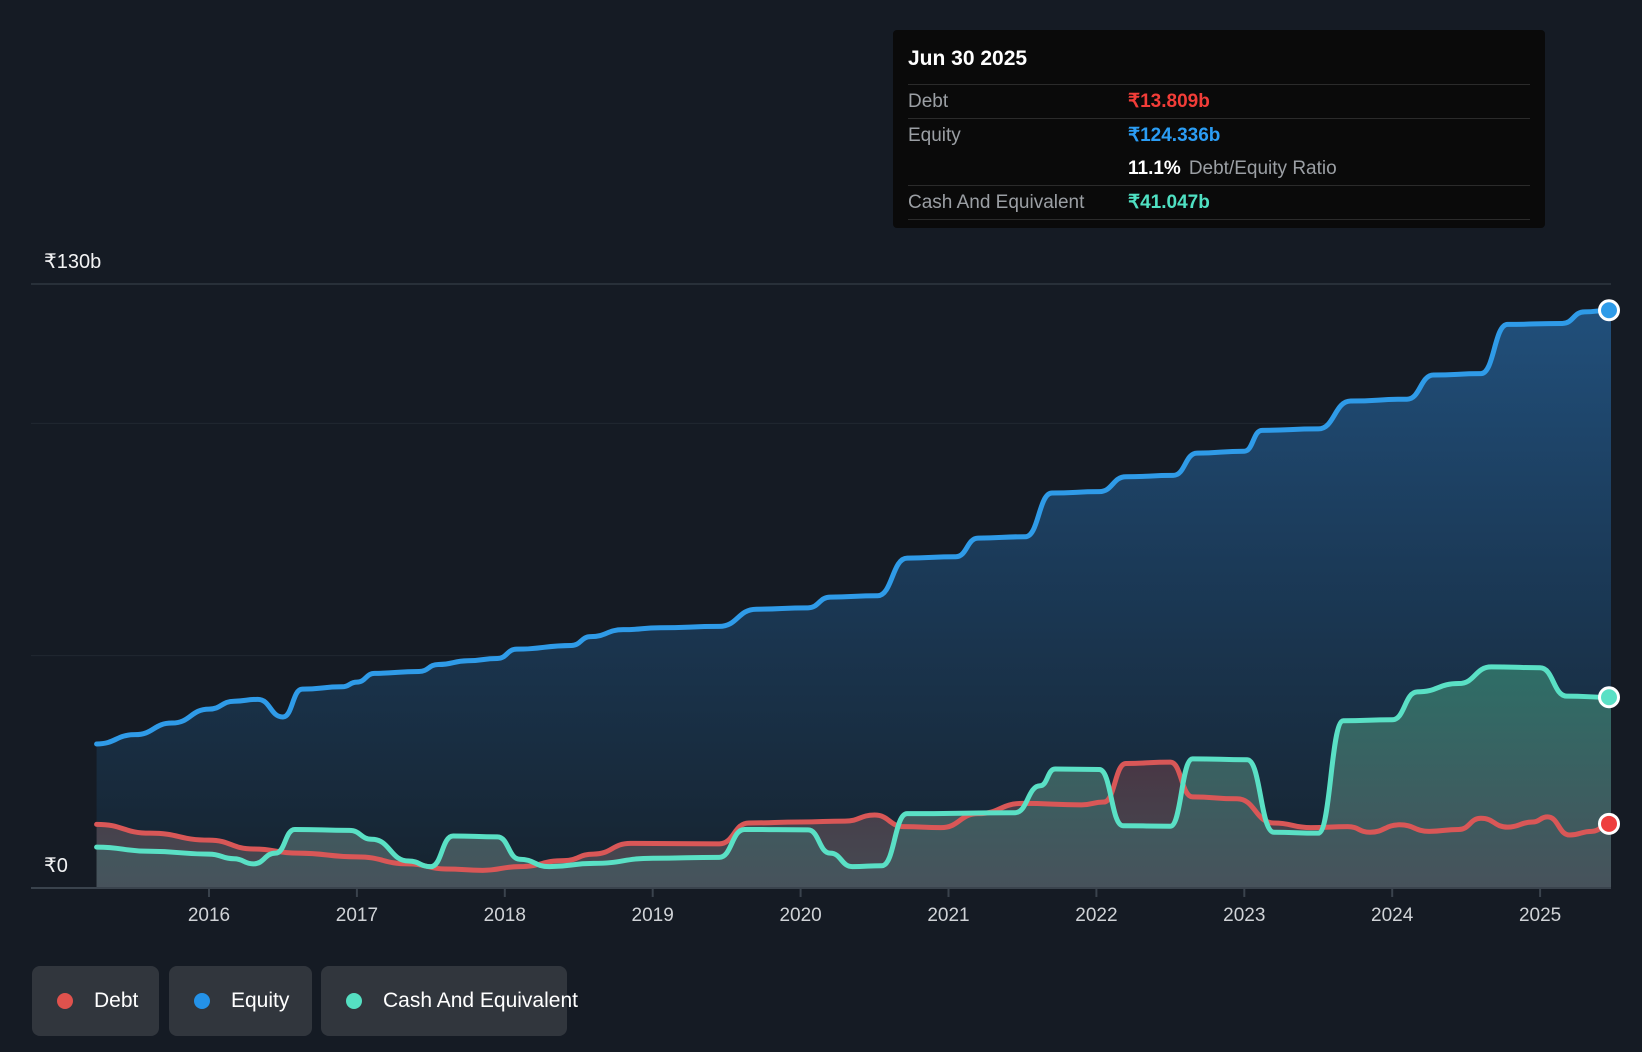 The height and width of the screenshot is (1052, 1642). Describe the element at coordinates (202, 1001) in the screenshot. I see `equity-dot-icon` at that location.